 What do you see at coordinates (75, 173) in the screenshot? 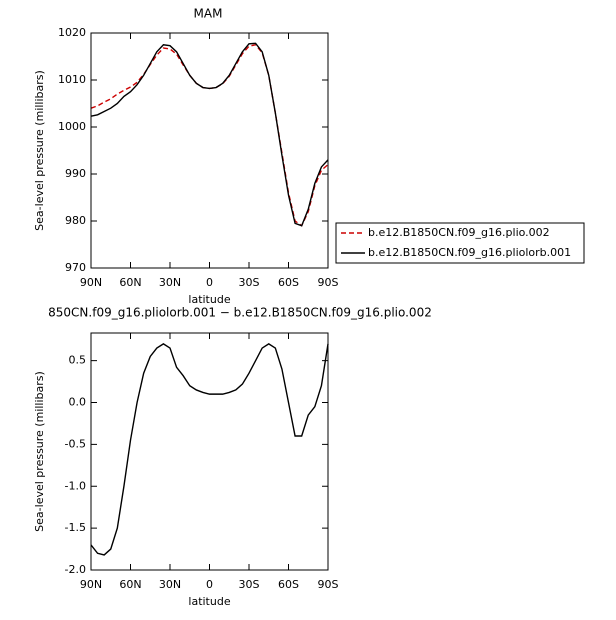
I see `y-tick-label: 990` at bounding box center [75, 173].